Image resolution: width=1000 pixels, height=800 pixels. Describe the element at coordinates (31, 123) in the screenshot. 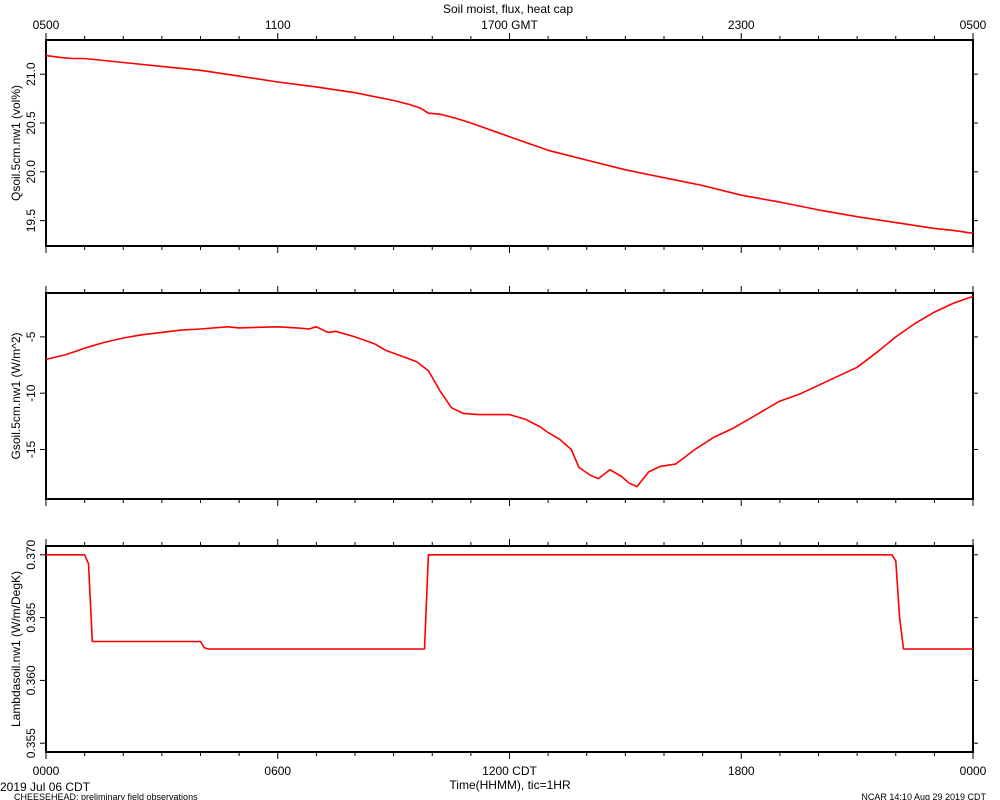

I see `y-tick-label: 20.5` at that location.